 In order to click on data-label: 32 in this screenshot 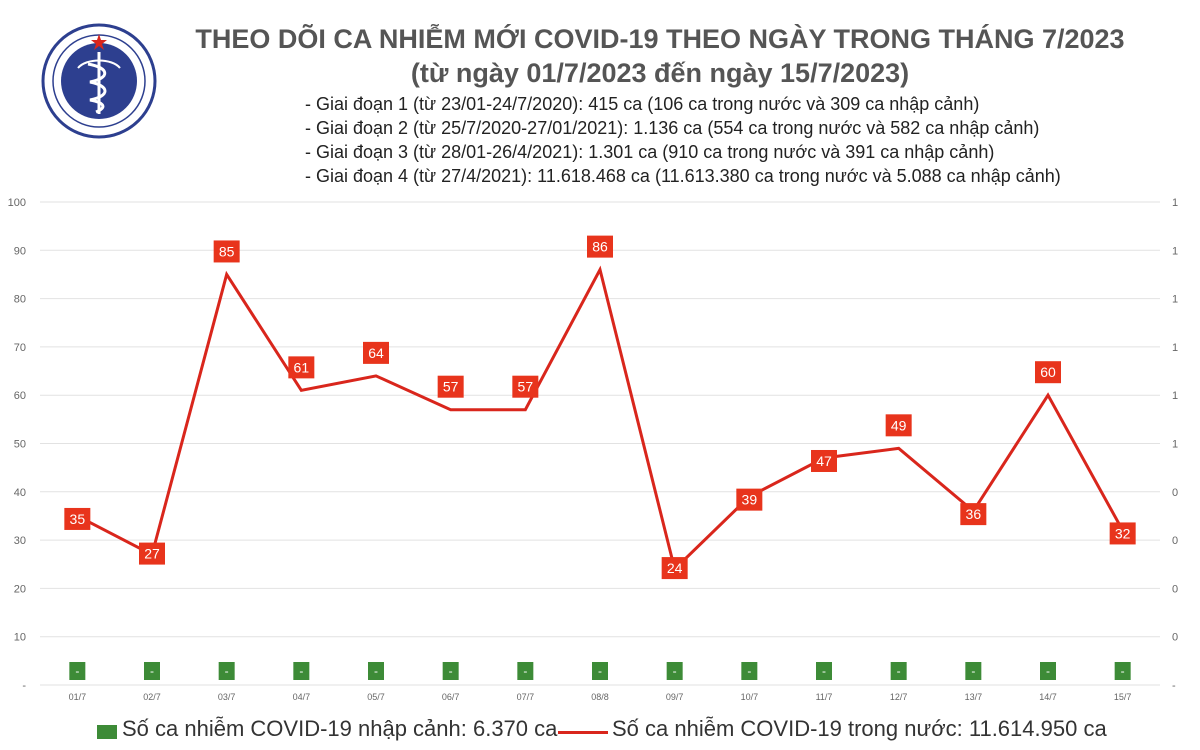, I will do `click(1123, 533)`.